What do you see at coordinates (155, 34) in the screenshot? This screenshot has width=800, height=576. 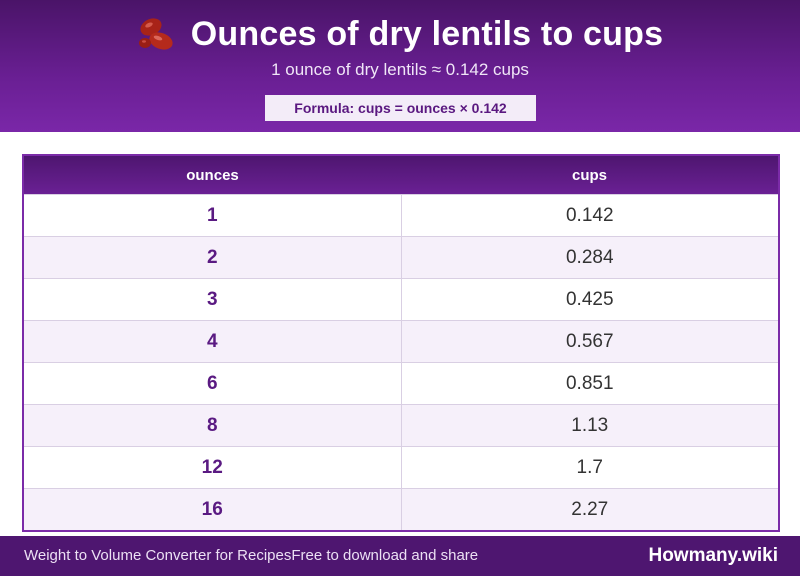 I see `kidney-beans-icon` at bounding box center [155, 34].